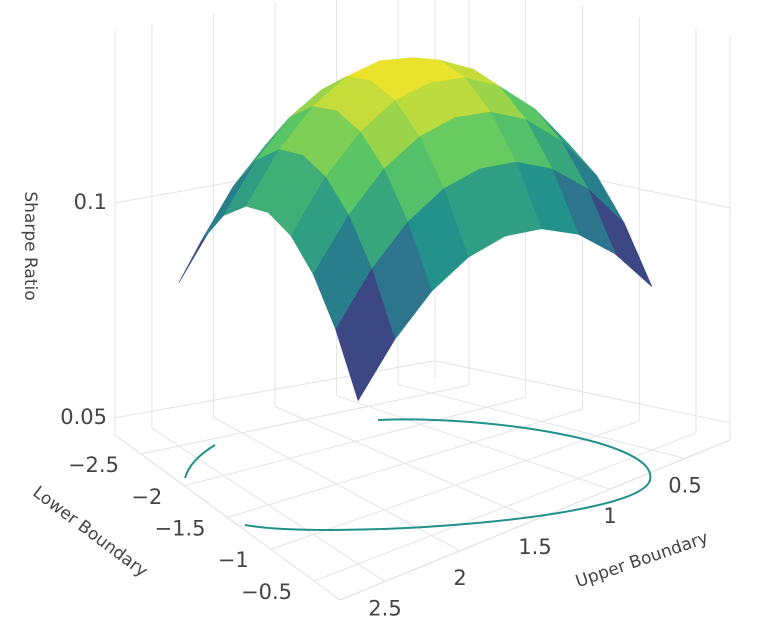  I want to click on x-tick-label: −0.5, so click(266, 592).